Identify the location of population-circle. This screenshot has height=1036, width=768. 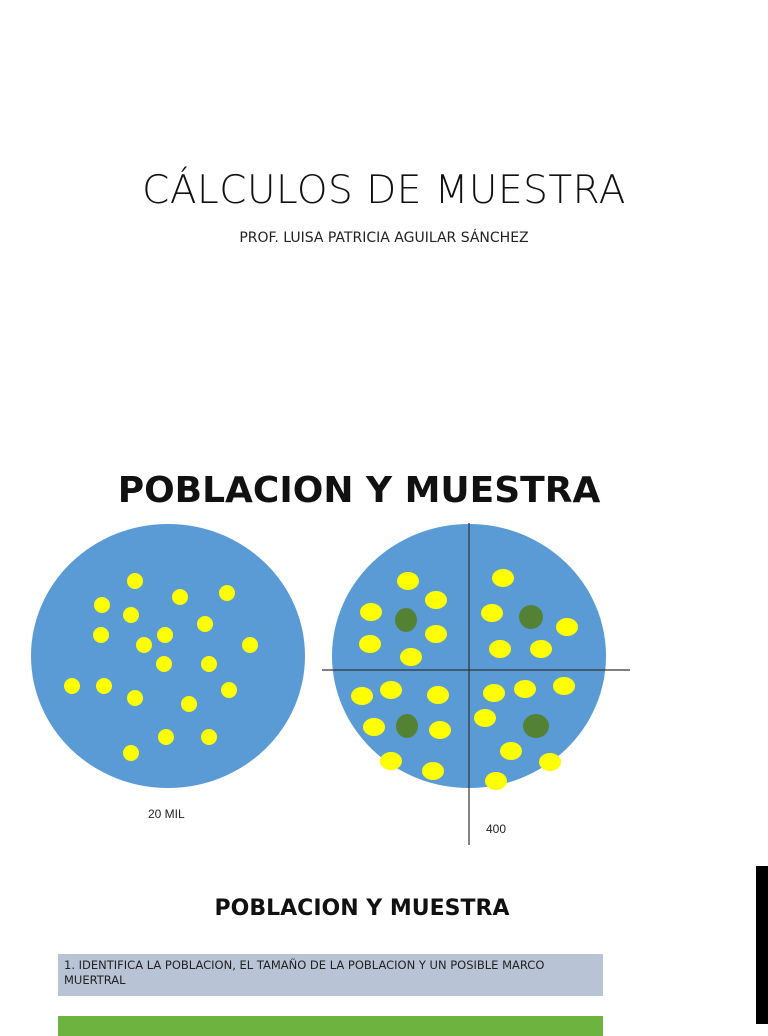
(168, 656).